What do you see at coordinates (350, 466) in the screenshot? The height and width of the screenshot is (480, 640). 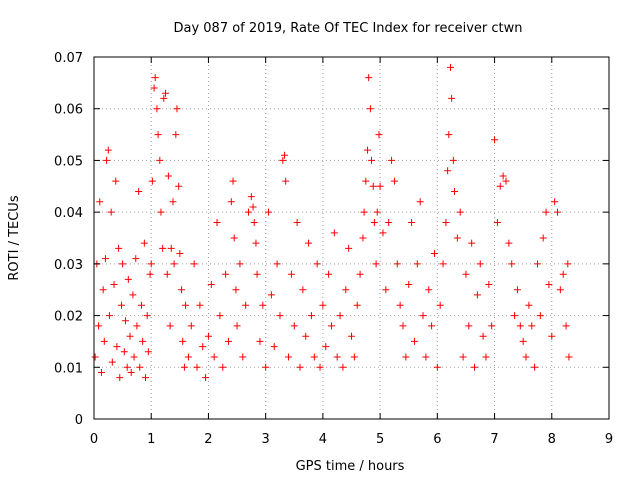 I see `x-axis-label: GPS time / hours` at bounding box center [350, 466].